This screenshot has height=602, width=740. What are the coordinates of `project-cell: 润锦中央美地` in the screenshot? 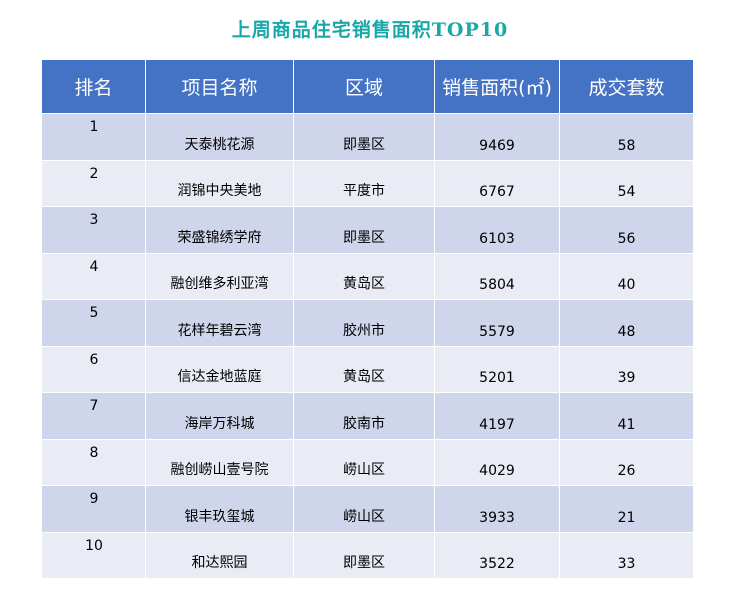 It's located at (220, 183).